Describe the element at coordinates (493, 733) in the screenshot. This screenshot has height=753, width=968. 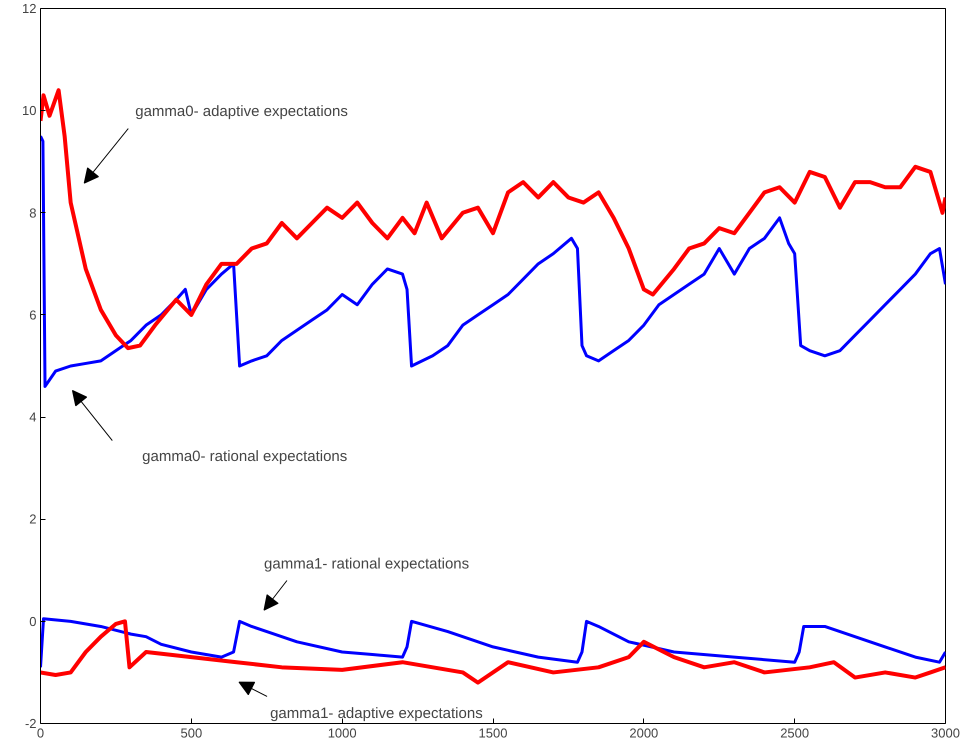
I see `x-tick-label: 1500` at that location.